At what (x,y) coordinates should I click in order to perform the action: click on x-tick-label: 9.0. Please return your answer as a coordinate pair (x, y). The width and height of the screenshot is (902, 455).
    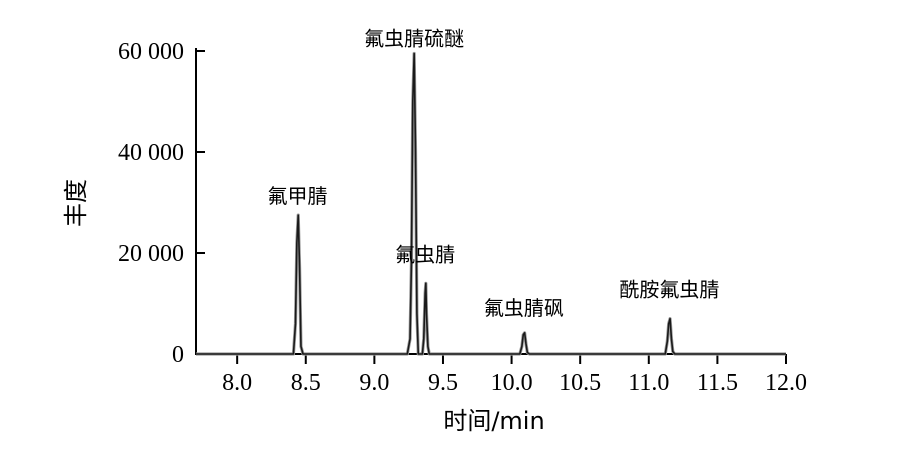
    Looking at the image, I should click on (374, 383).